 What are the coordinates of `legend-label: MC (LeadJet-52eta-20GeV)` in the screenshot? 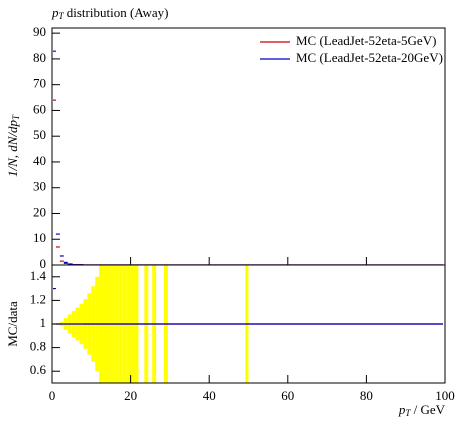 It's located at (369, 57).